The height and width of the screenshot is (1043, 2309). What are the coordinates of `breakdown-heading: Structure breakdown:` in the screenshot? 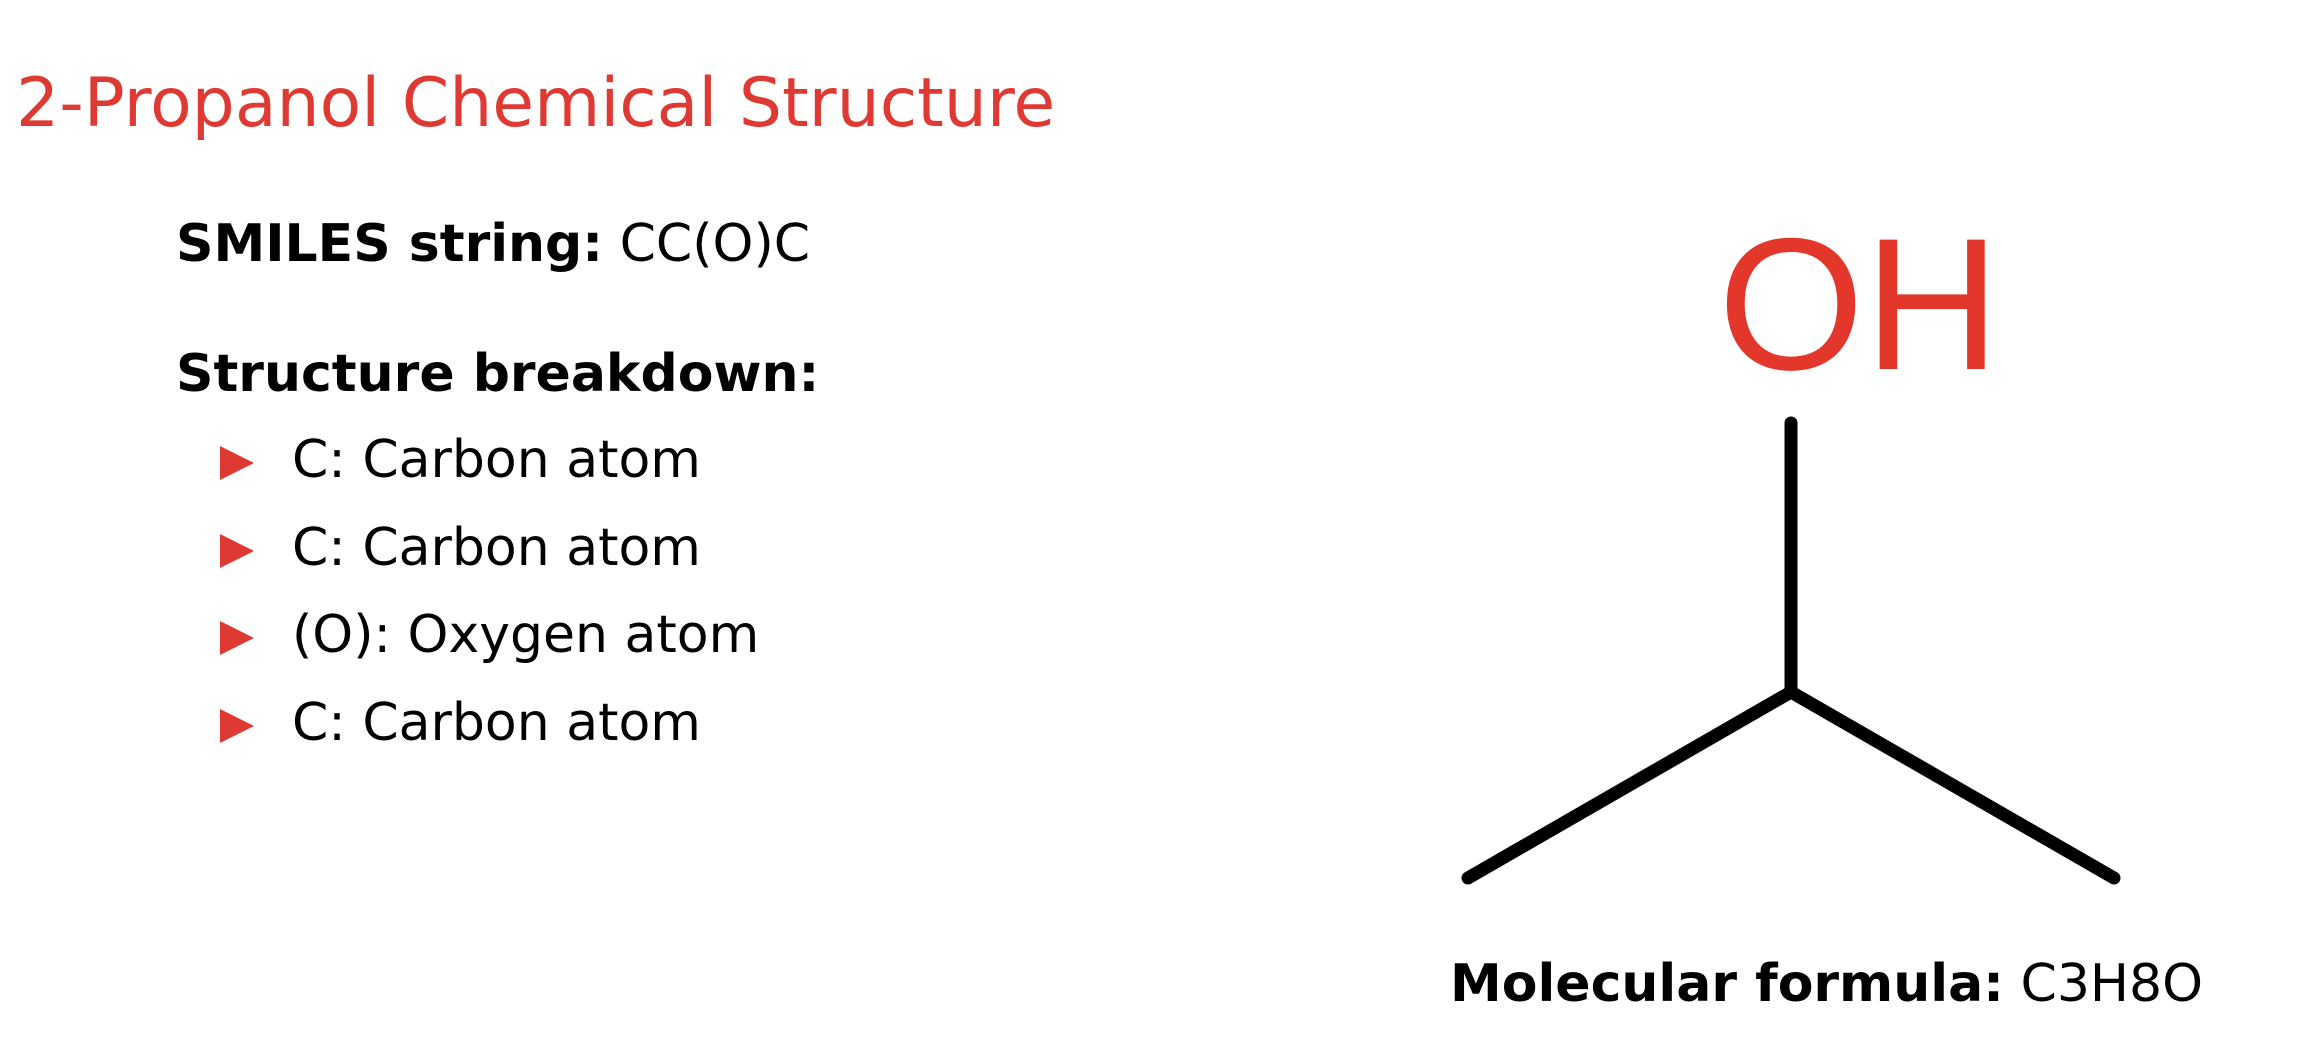 It's located at (498, 374).